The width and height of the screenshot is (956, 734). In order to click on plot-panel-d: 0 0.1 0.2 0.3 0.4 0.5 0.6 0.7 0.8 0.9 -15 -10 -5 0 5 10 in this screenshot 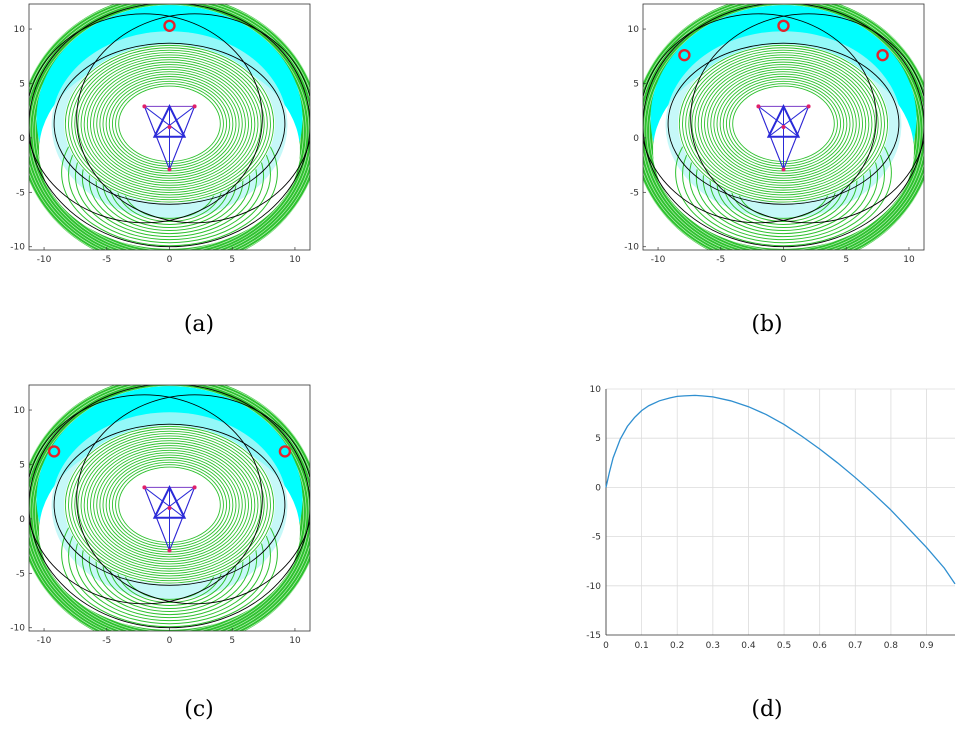, I will do `click(763, 516)`.